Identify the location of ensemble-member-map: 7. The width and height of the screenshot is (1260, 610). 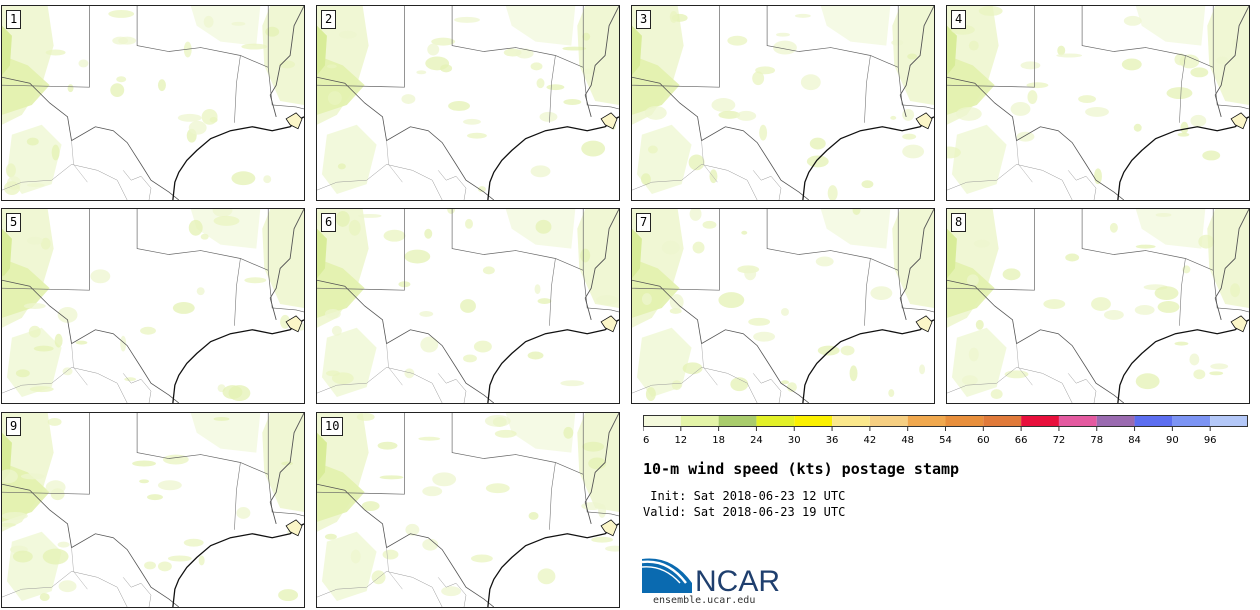
(783, 306).